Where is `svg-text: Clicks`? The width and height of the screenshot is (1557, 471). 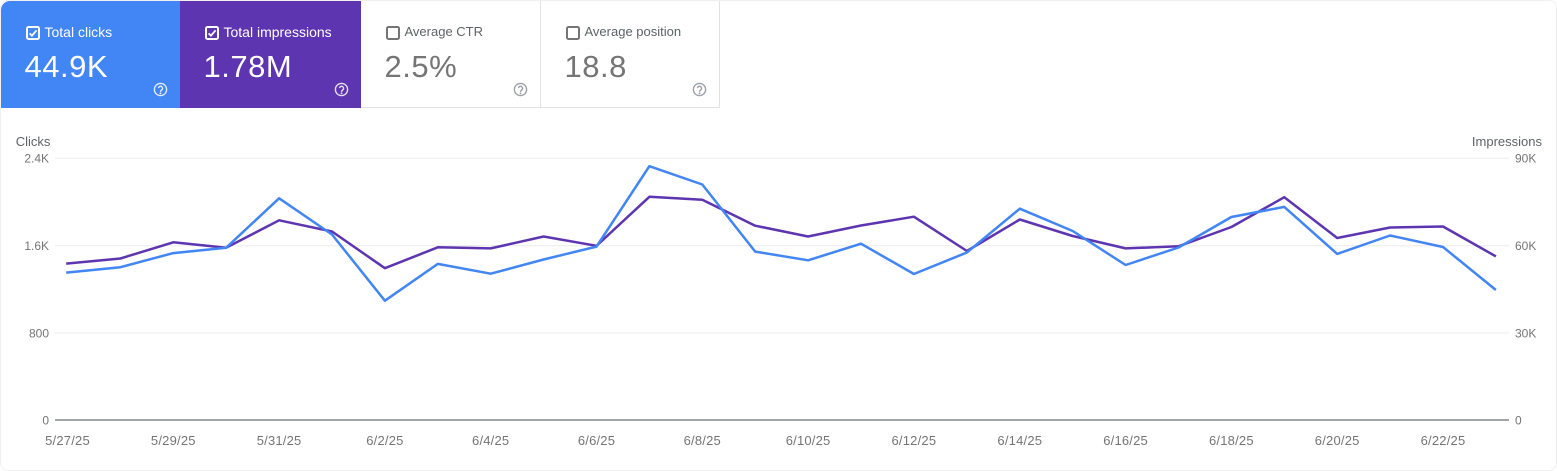
svg-text: Clicks is located at coordinates (33, 141).